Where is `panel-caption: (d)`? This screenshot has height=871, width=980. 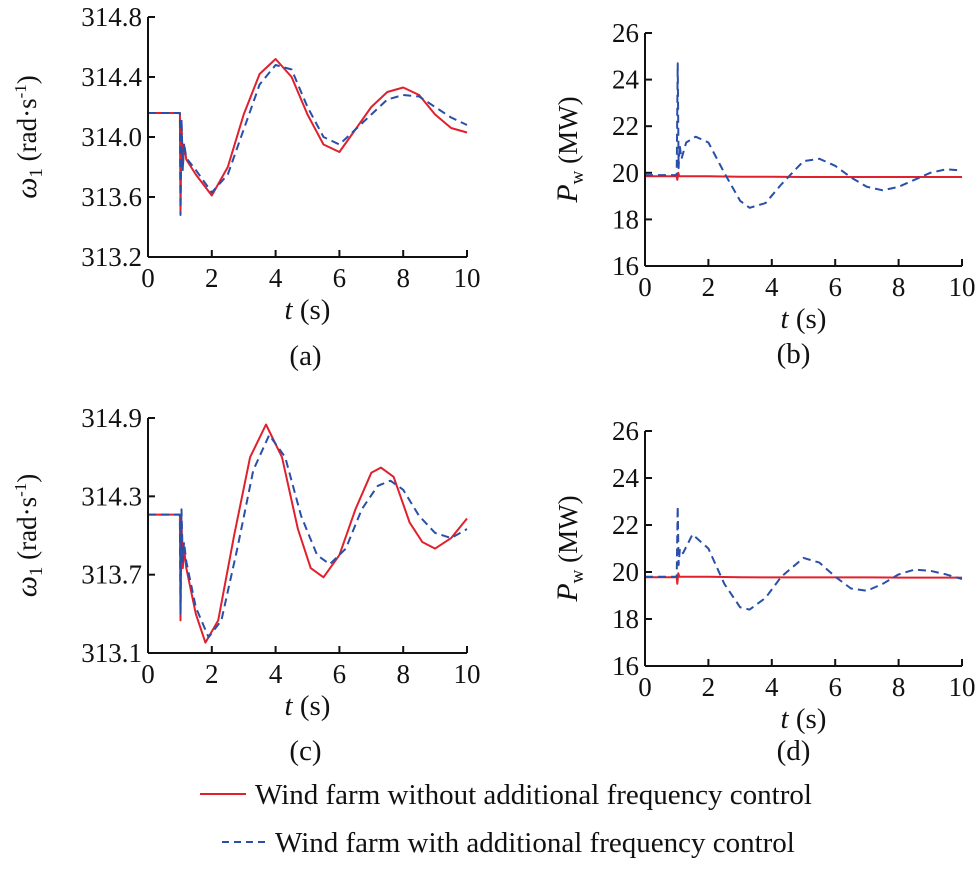 panel-caption: (d) is located at coordinates (794, 751).